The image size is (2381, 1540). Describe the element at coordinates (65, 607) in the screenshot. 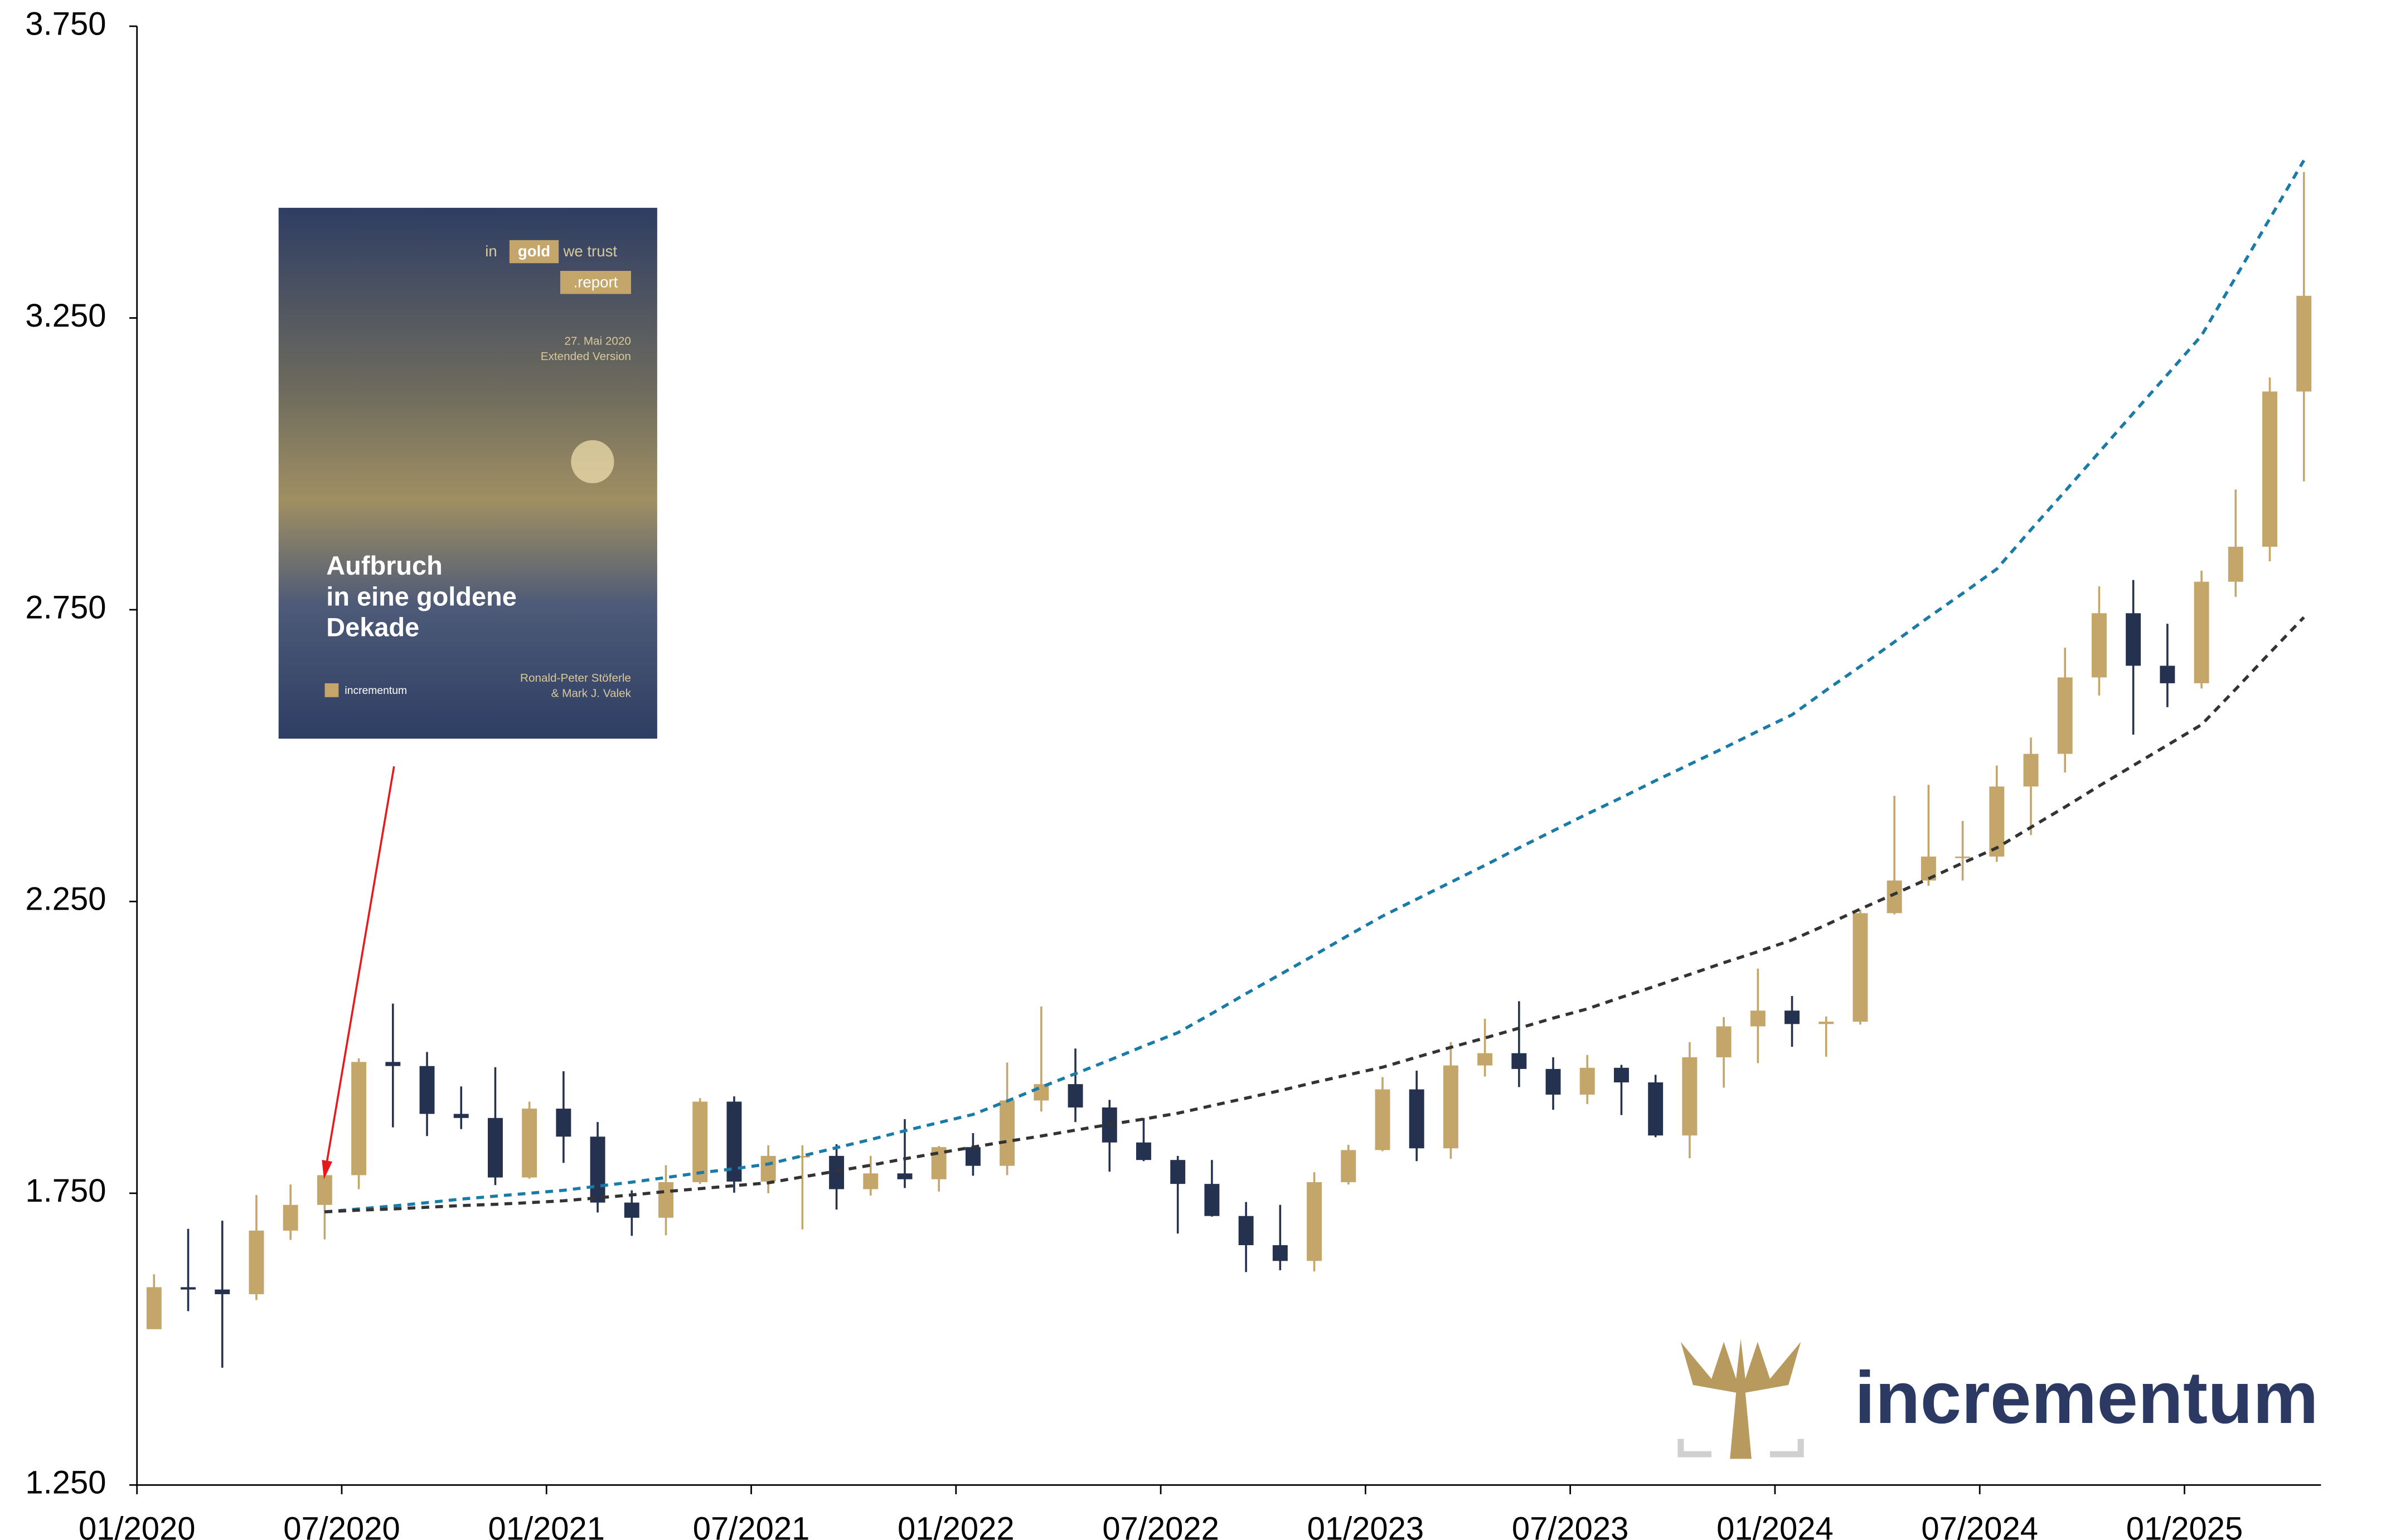

I see `y-tick-label: 2.750` at that location.